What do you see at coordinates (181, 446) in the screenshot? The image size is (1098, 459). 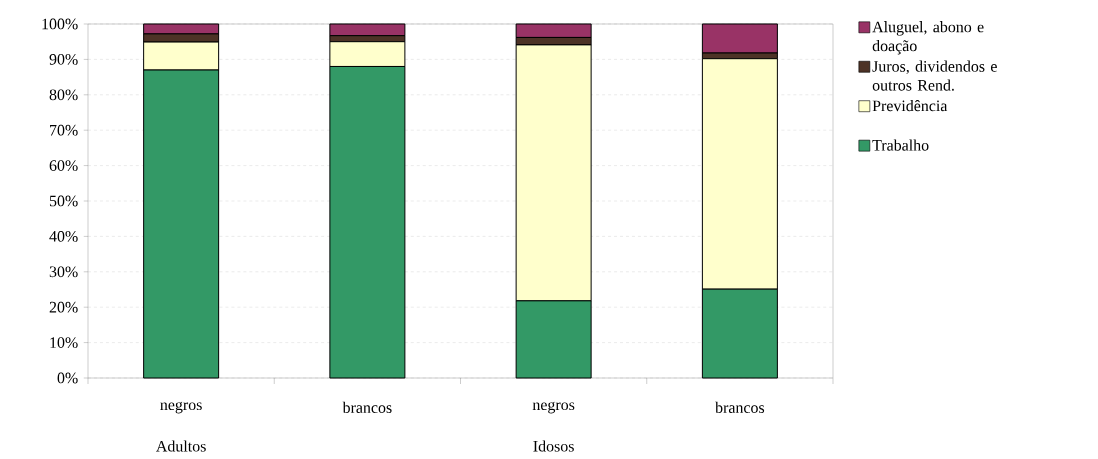 I see `text: Adultos` at bounding box center [181, 446].